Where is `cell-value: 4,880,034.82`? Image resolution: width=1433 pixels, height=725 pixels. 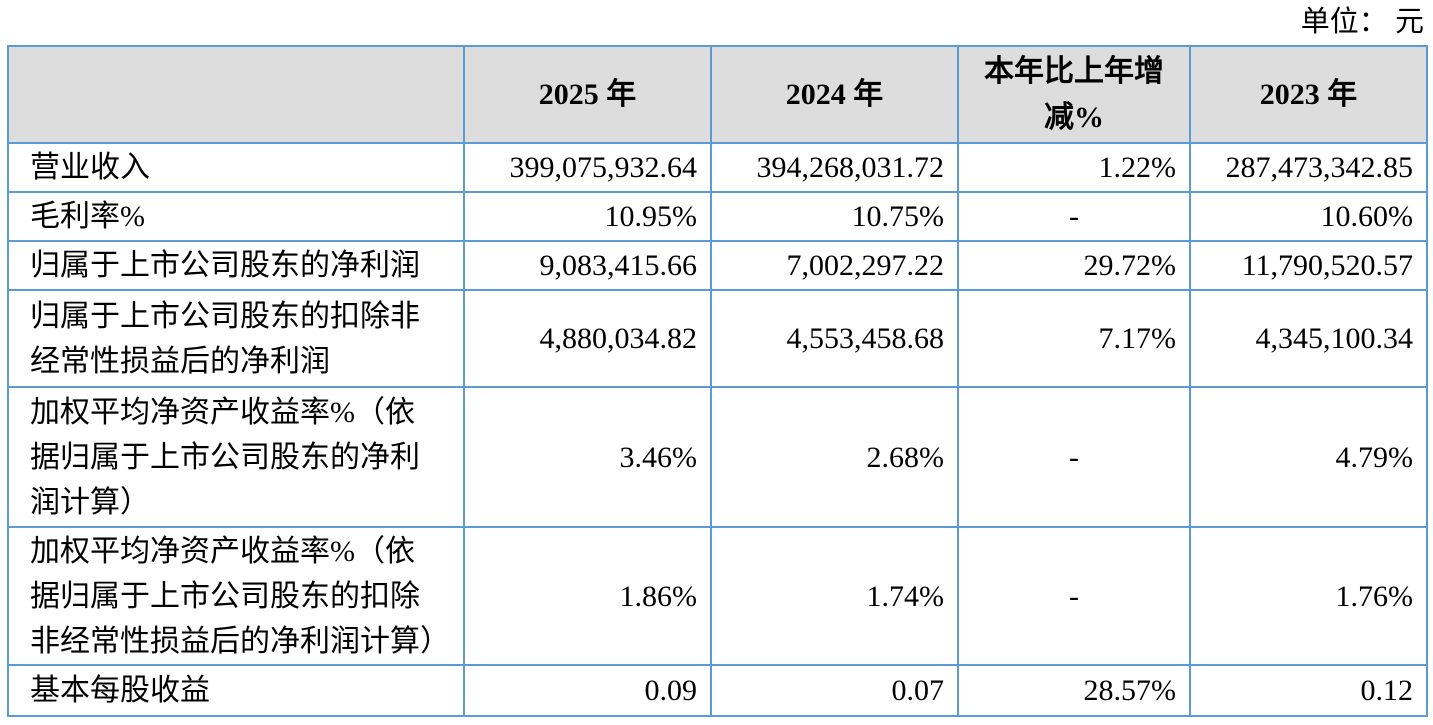
cell-value: 4,880,034.82 is located at coordinates (587, 338).